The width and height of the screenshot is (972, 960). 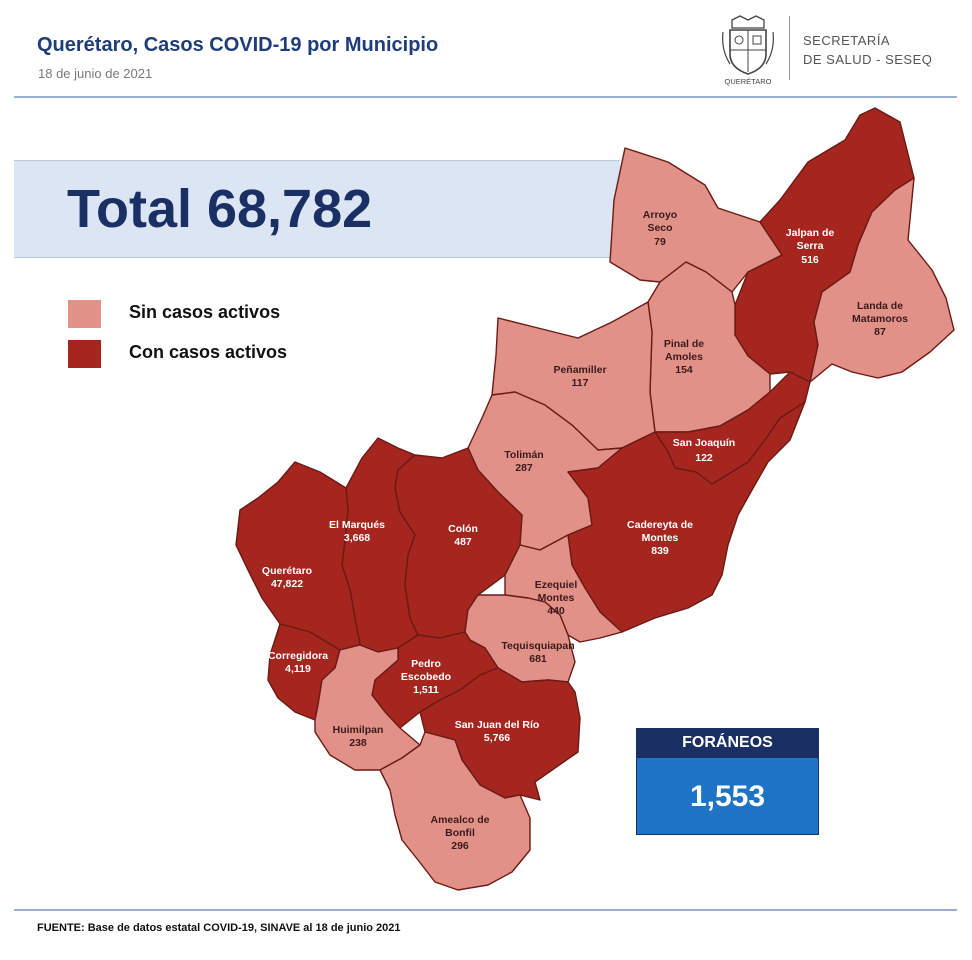 I want to click on label-ezequiel-name-2: Montes, so click(x=556, y=598).